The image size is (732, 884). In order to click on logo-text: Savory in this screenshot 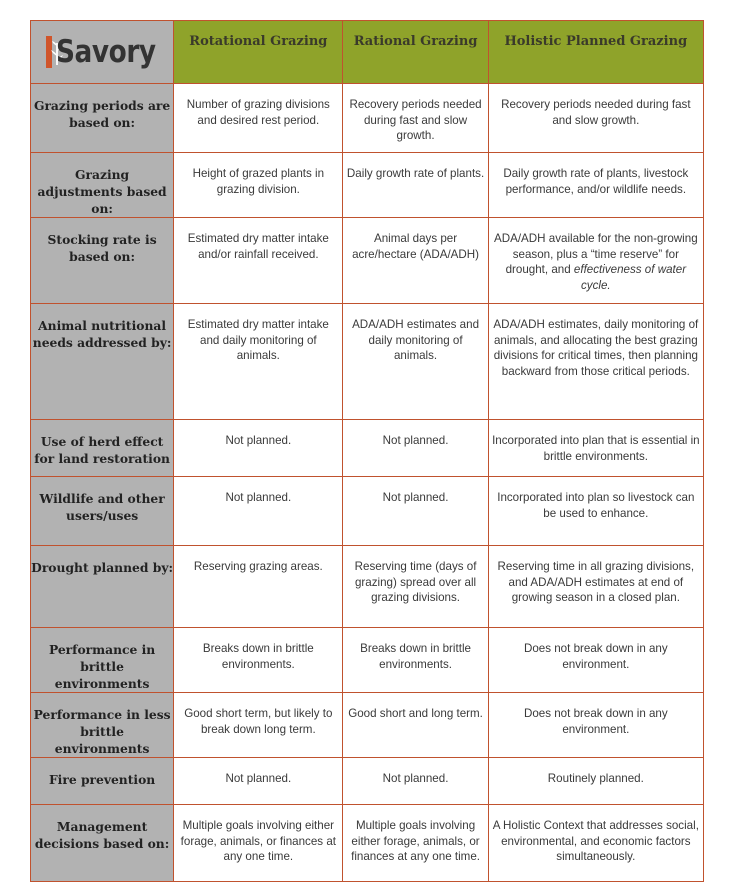, I will do `click(105, 52)`.